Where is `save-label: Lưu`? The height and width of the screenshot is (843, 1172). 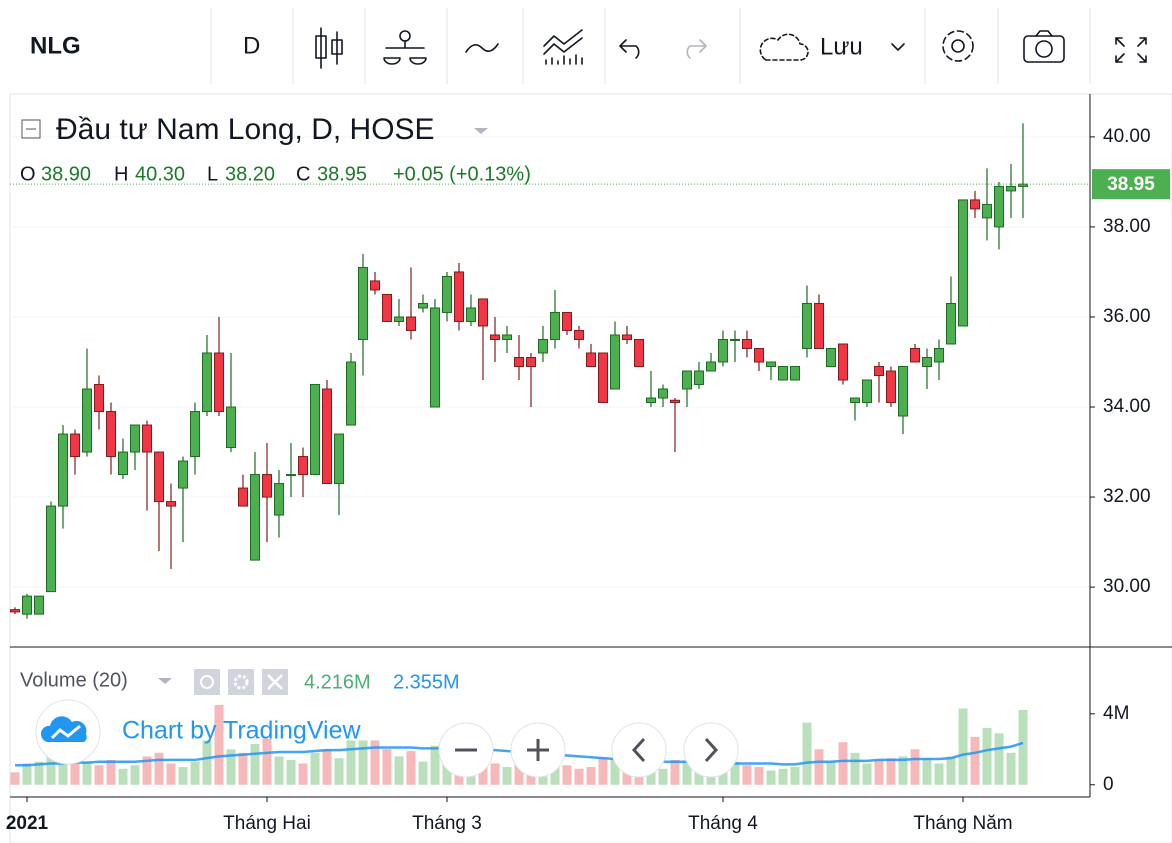
save-label: Lưu is located at coordinates (841, 46).